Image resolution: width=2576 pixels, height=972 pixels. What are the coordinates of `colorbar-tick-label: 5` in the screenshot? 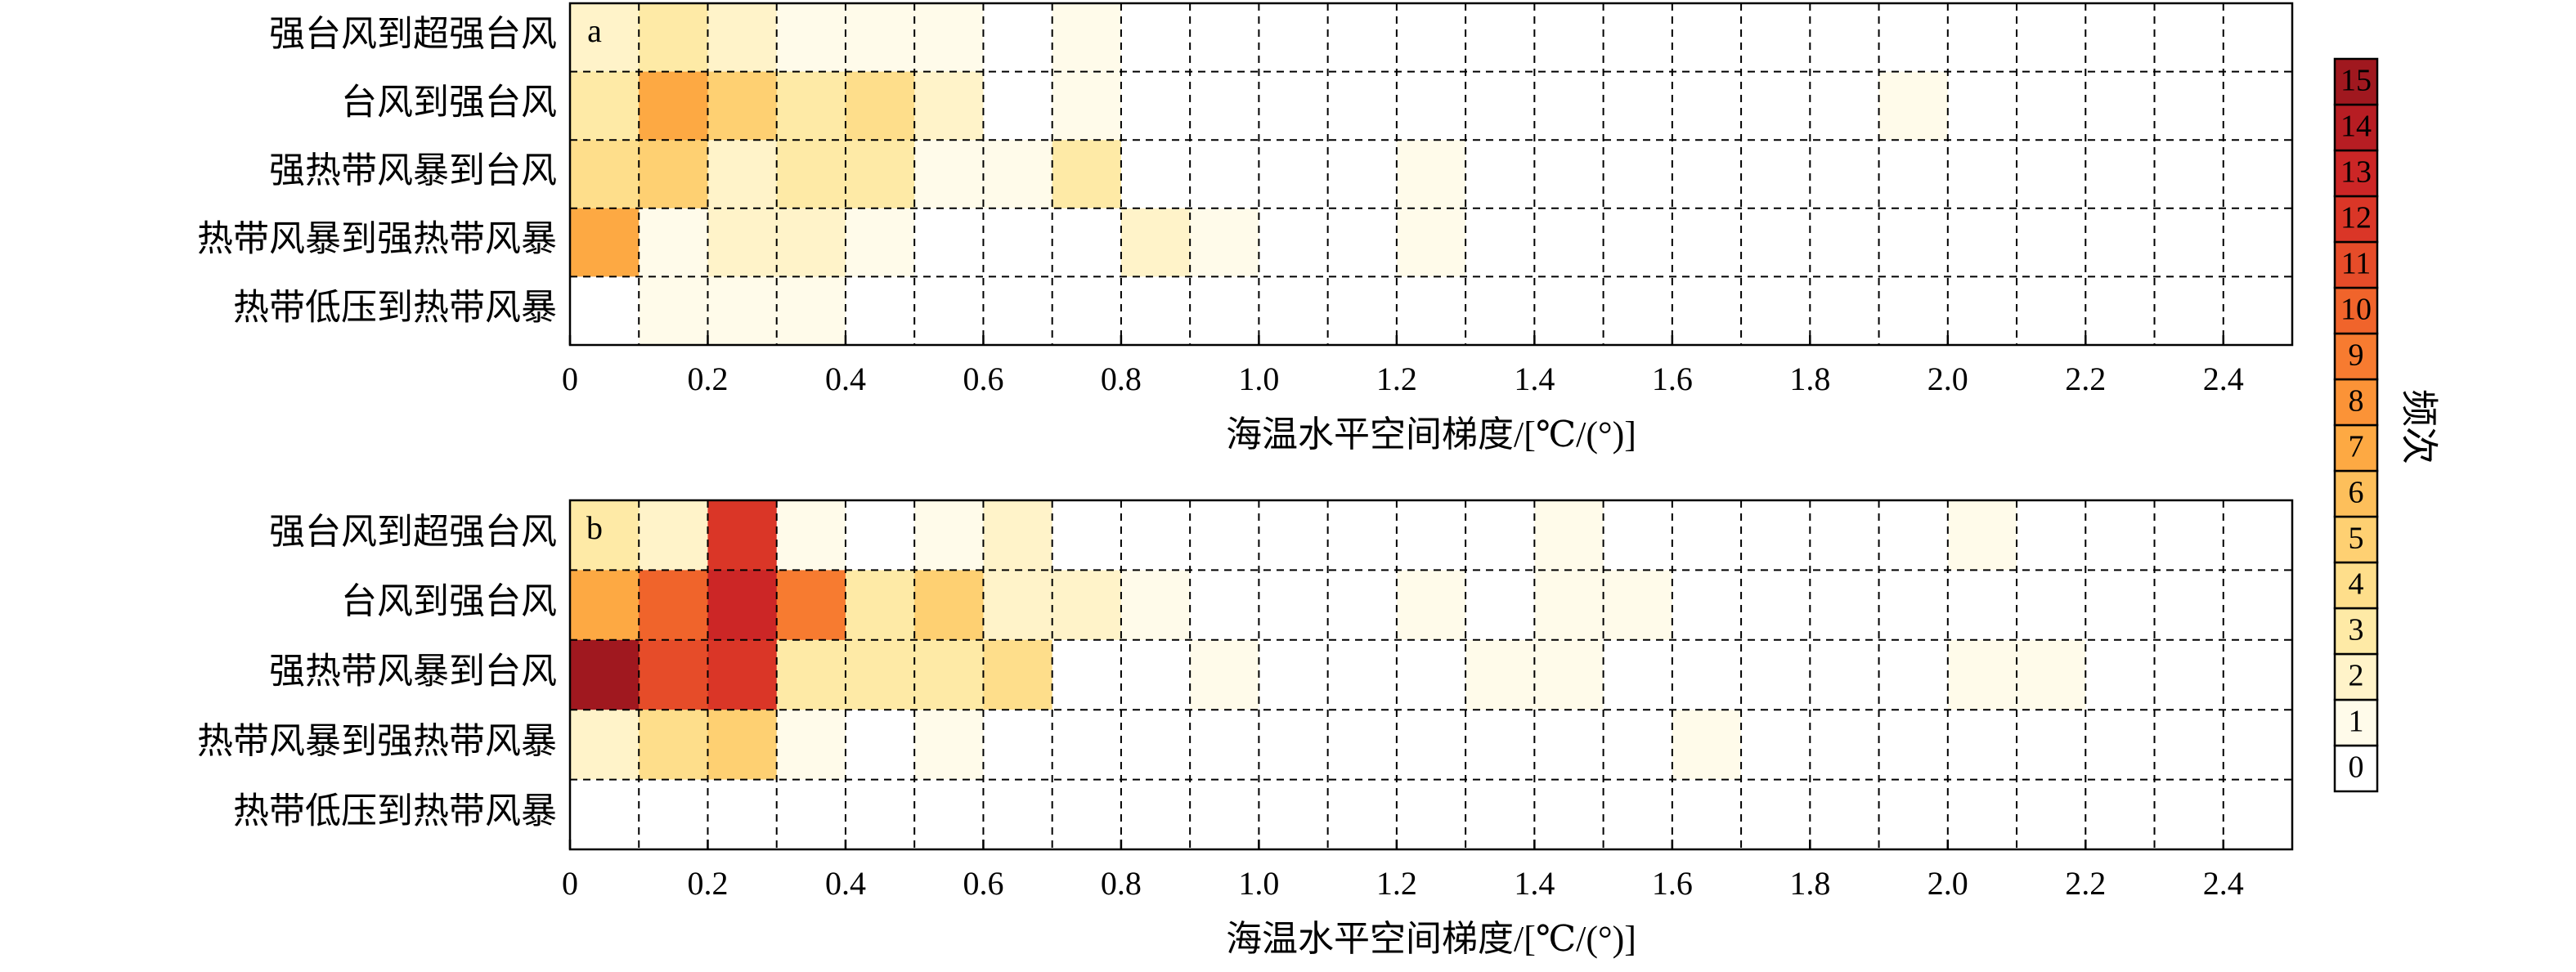 It's located at (2356, 539).